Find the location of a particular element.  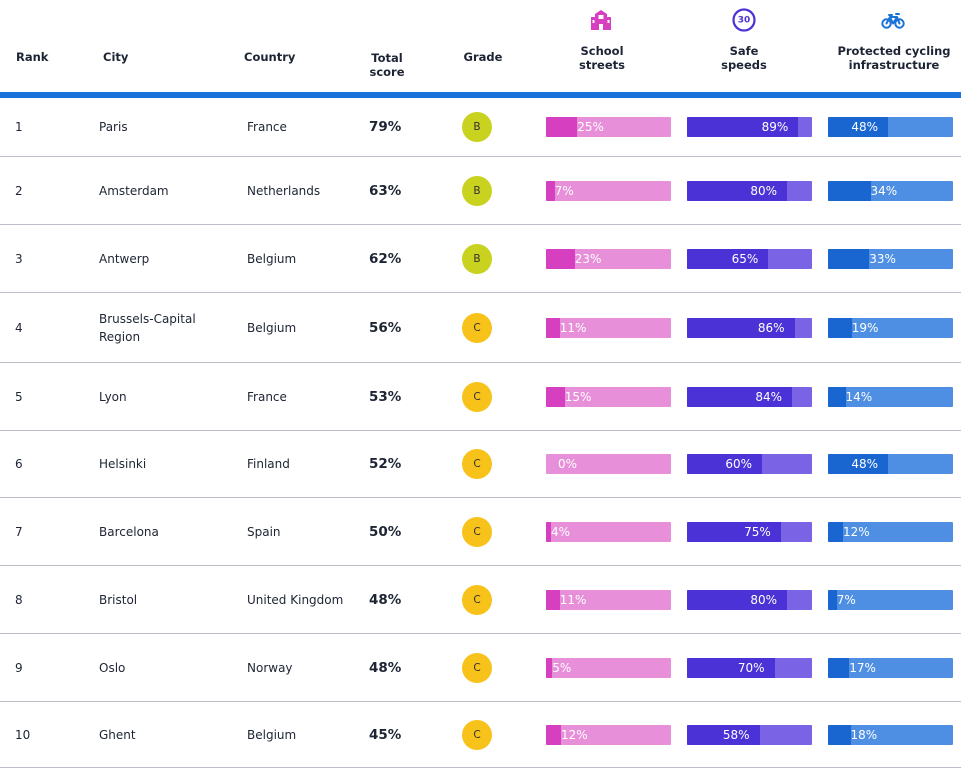

header-rank: Rank is located at coordinates (32, 57).